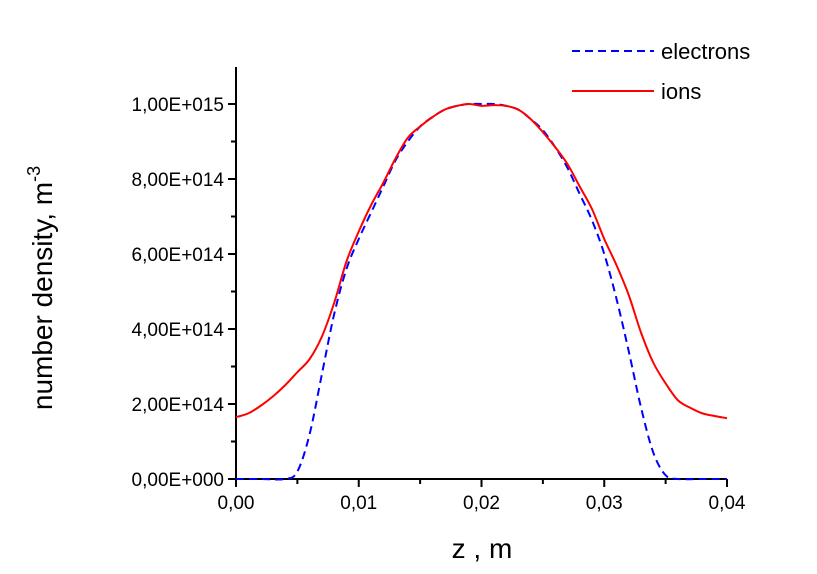 The height and width of the screenshot is (574, 817). I want to click on y-tick-label: 1,00E+015, so click(178, 105).